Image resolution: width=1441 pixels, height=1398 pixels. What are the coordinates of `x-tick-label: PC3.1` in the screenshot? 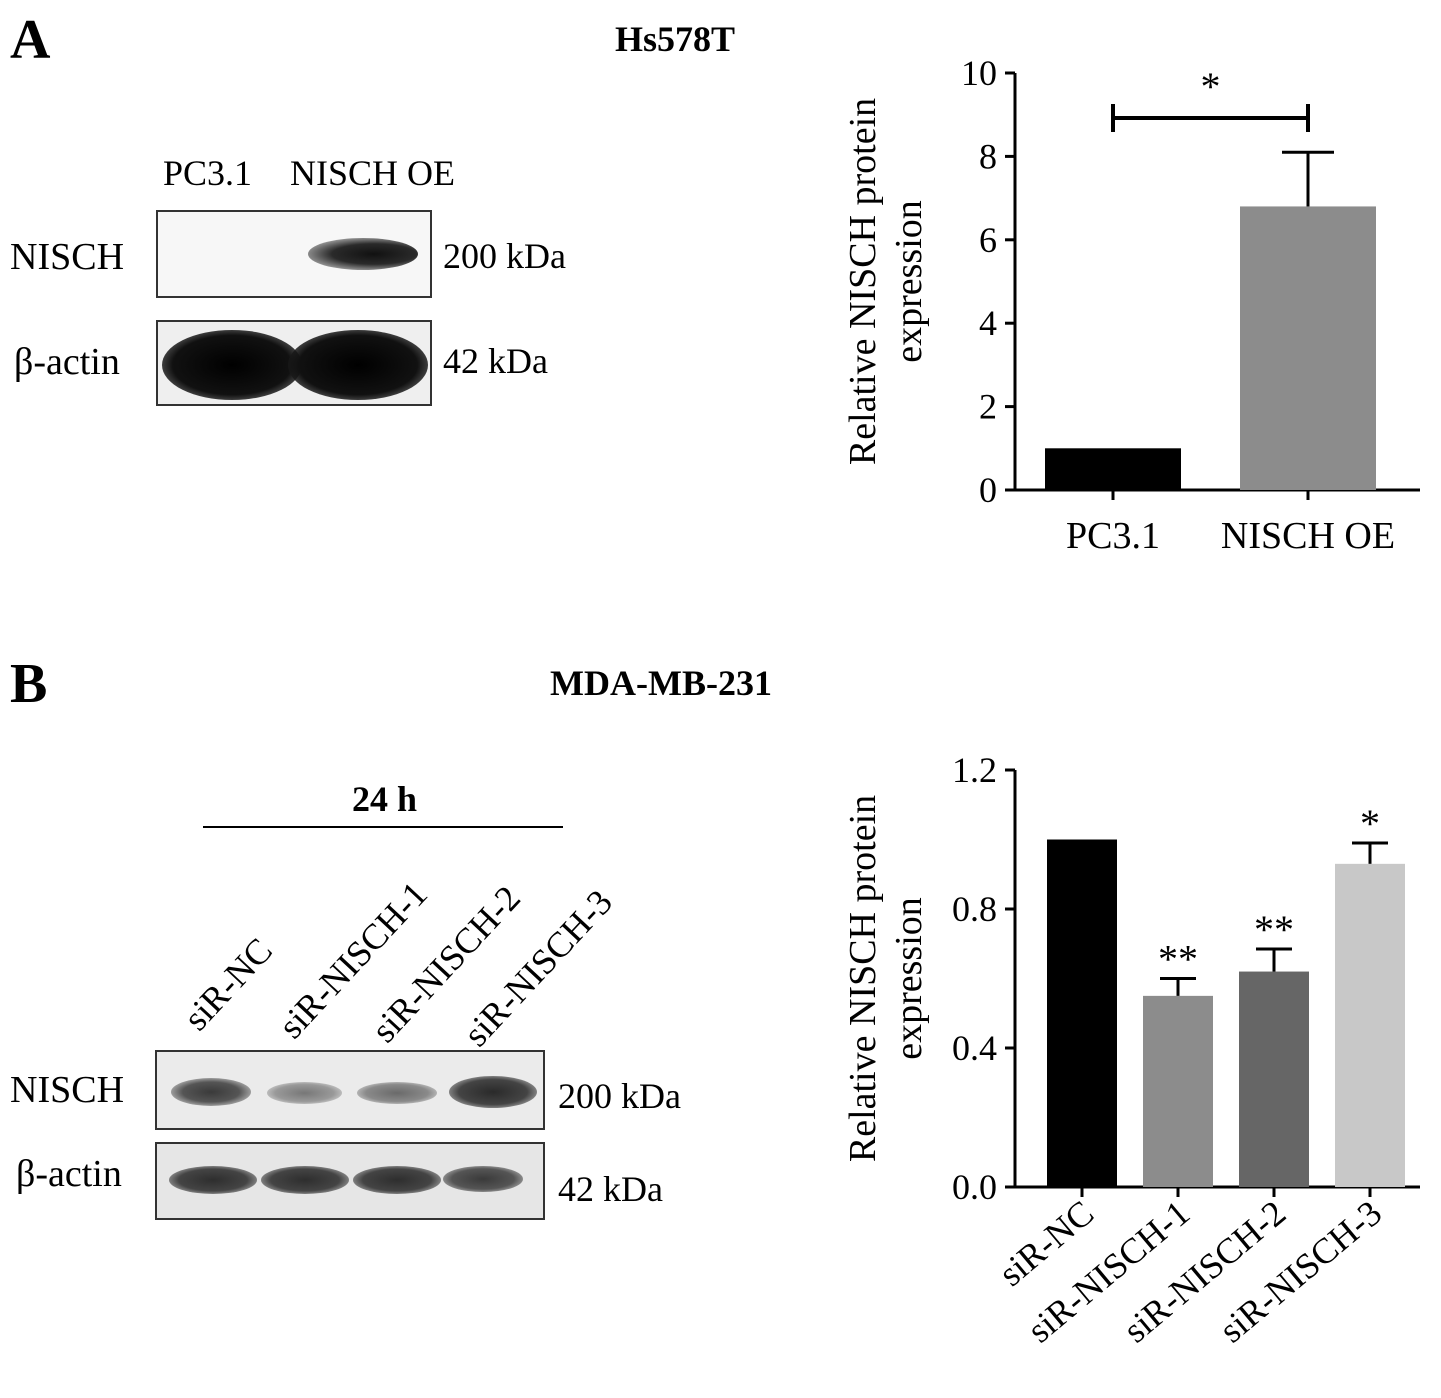 It's located at (1113, 536).